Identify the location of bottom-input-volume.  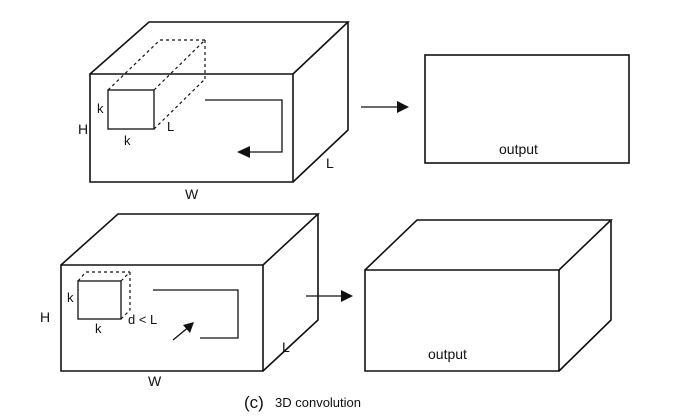
(190, 292).